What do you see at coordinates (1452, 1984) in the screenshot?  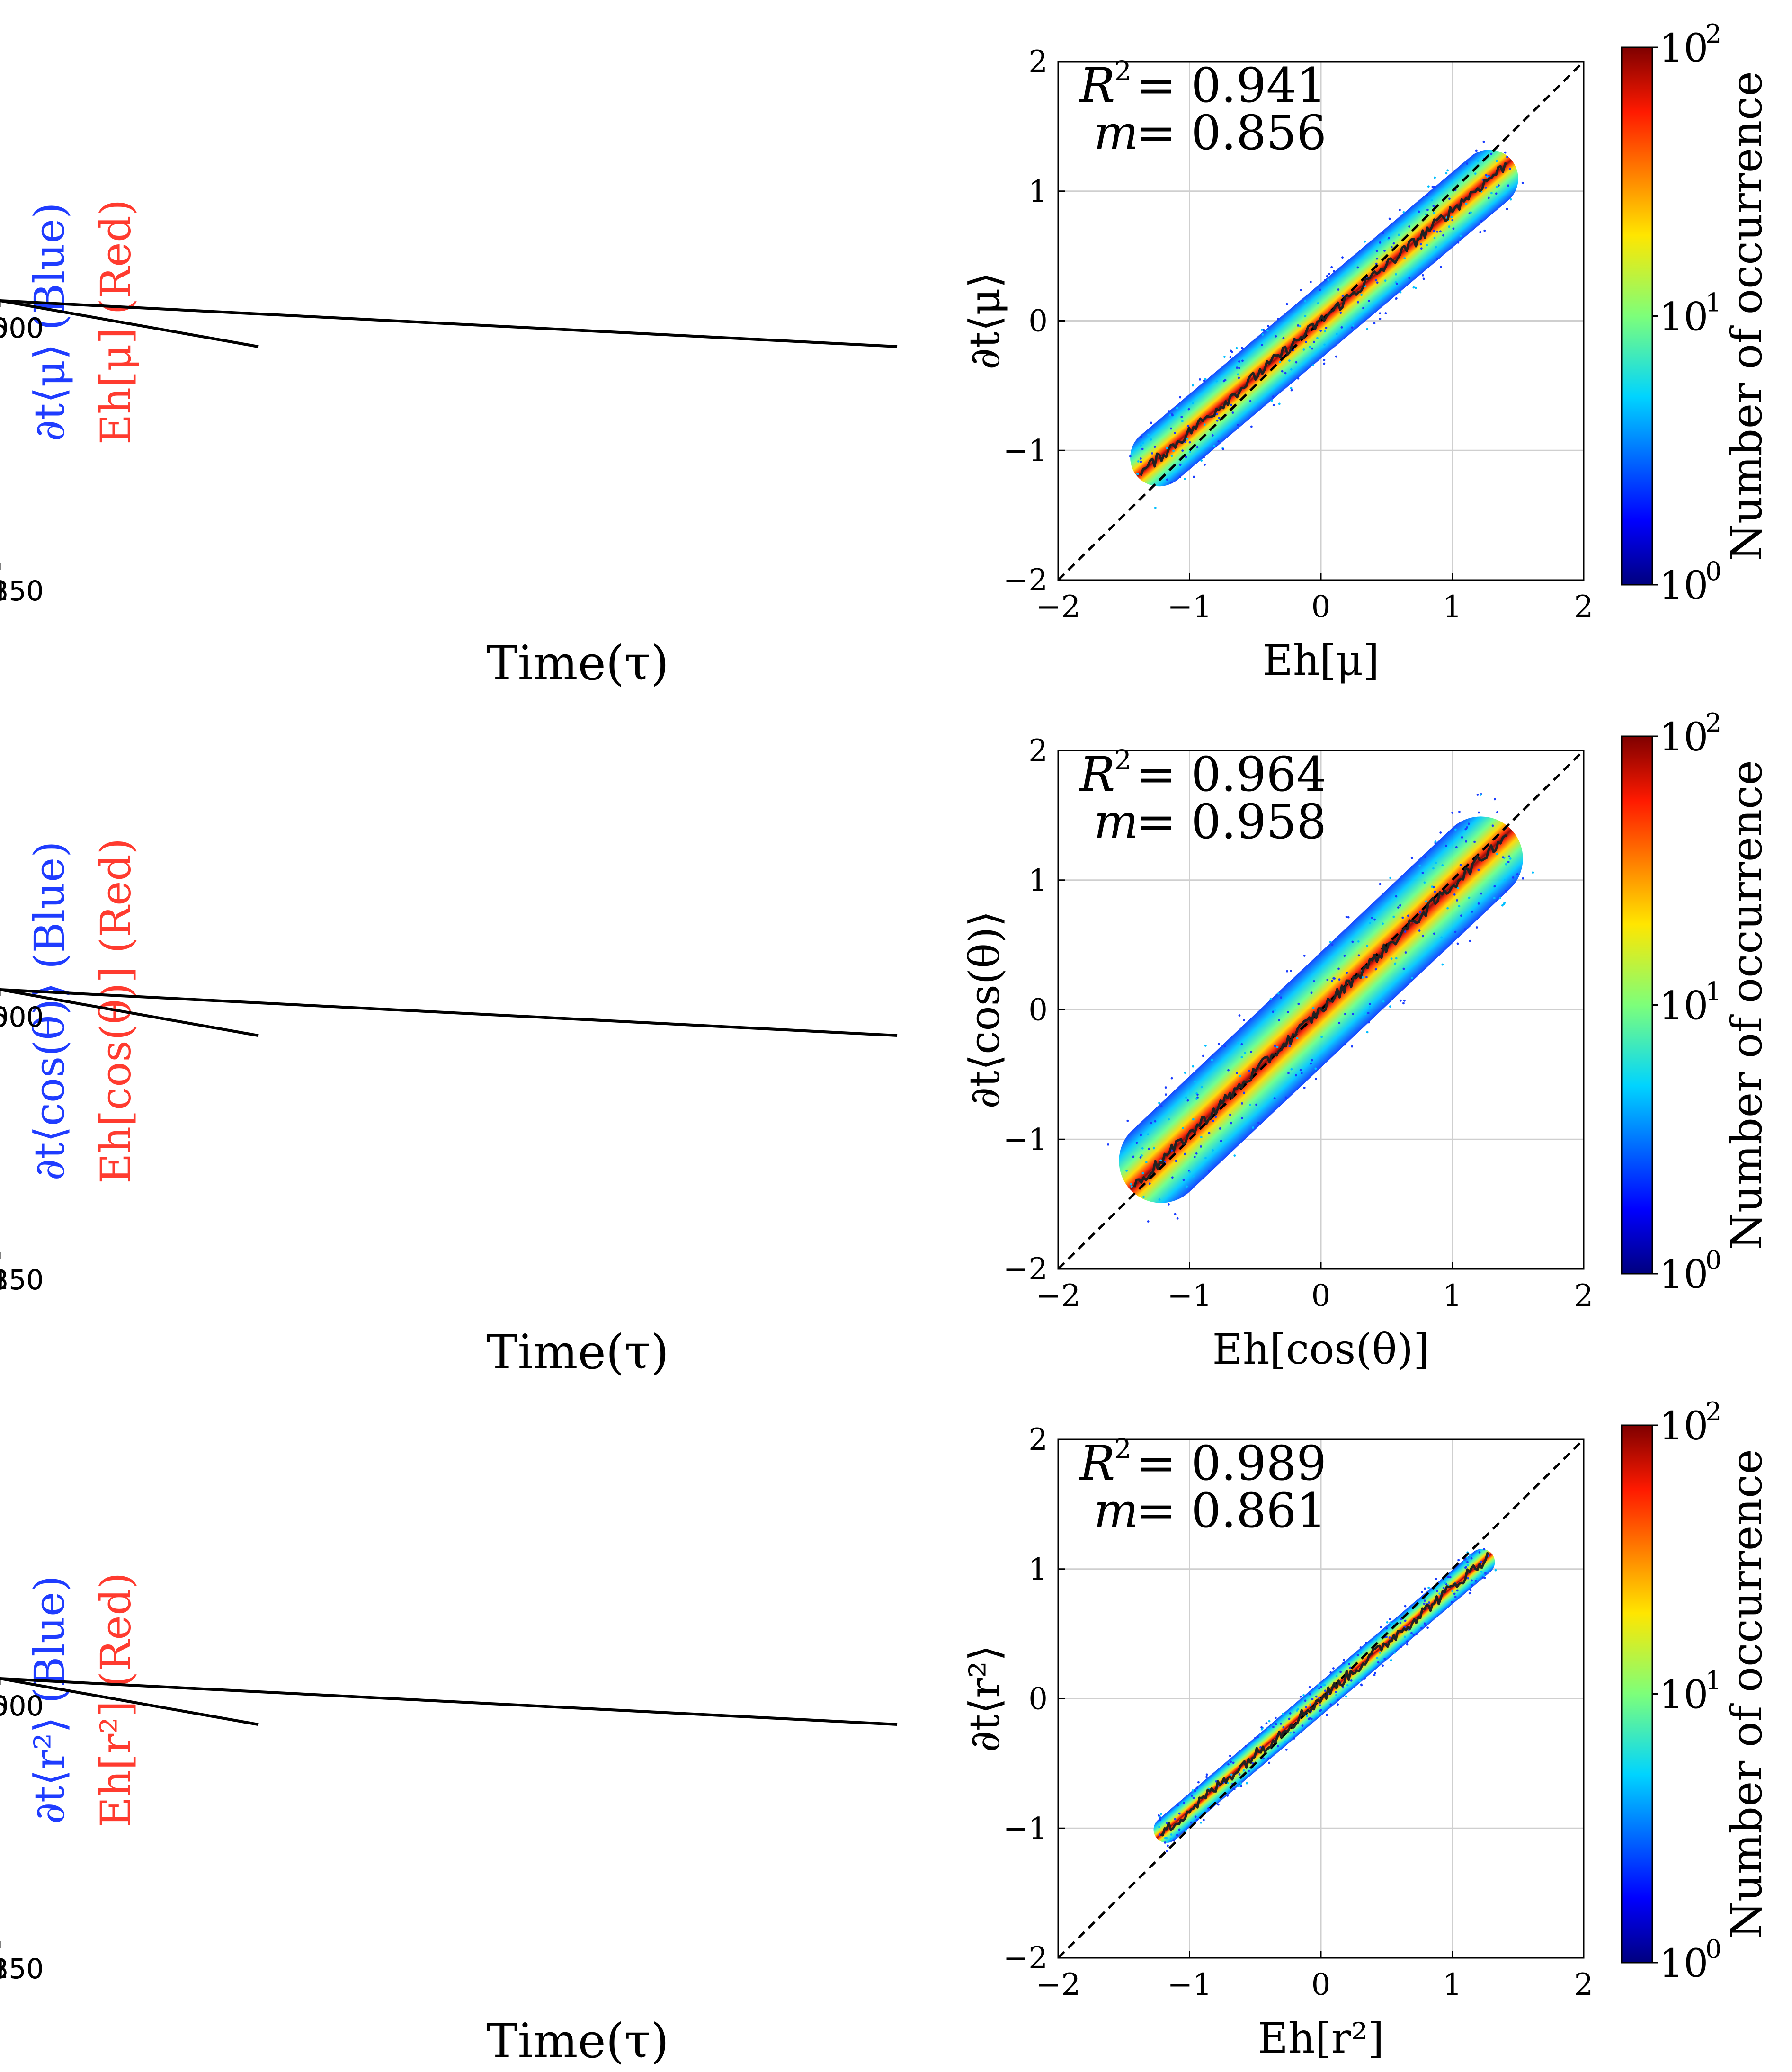 I see `scatter-xtick-label: 1` at bounding box center [1452, 1984].